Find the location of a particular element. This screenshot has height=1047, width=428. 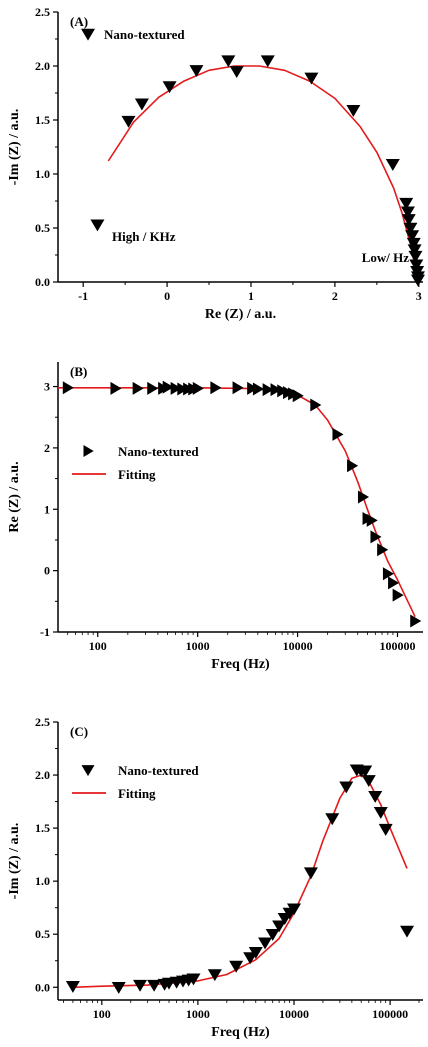

panel-label: (C) is located at coordinates (79, 731).